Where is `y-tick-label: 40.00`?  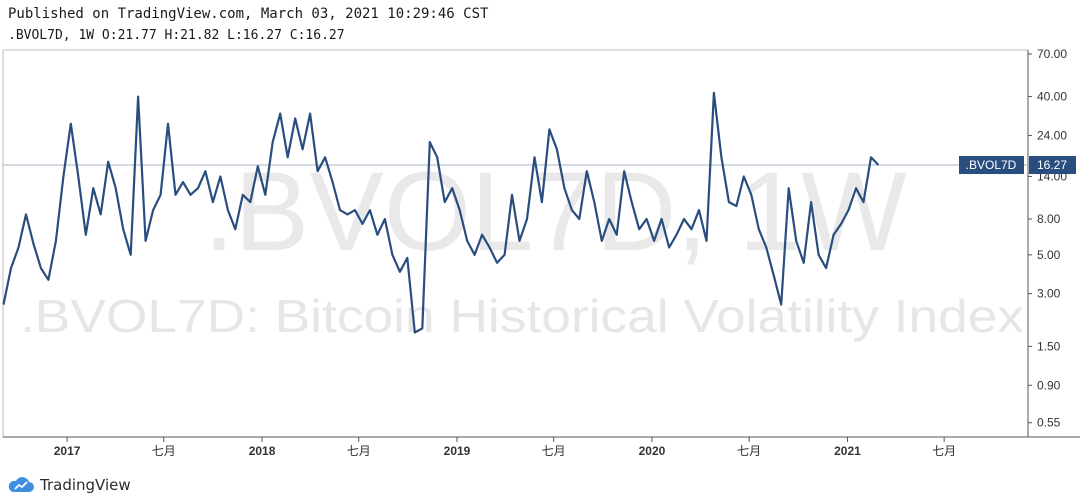
y-tick-label: 40.00 is located at coordinates (1052, 97).